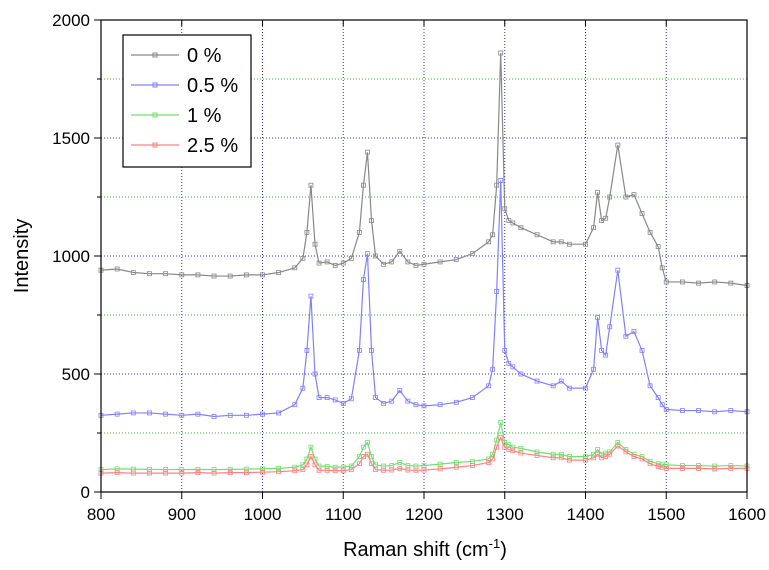 Image resolution: width=769 pixels, height=570 pixels. I want to click on x-axis-title-suffix: ), so click(503, 550).